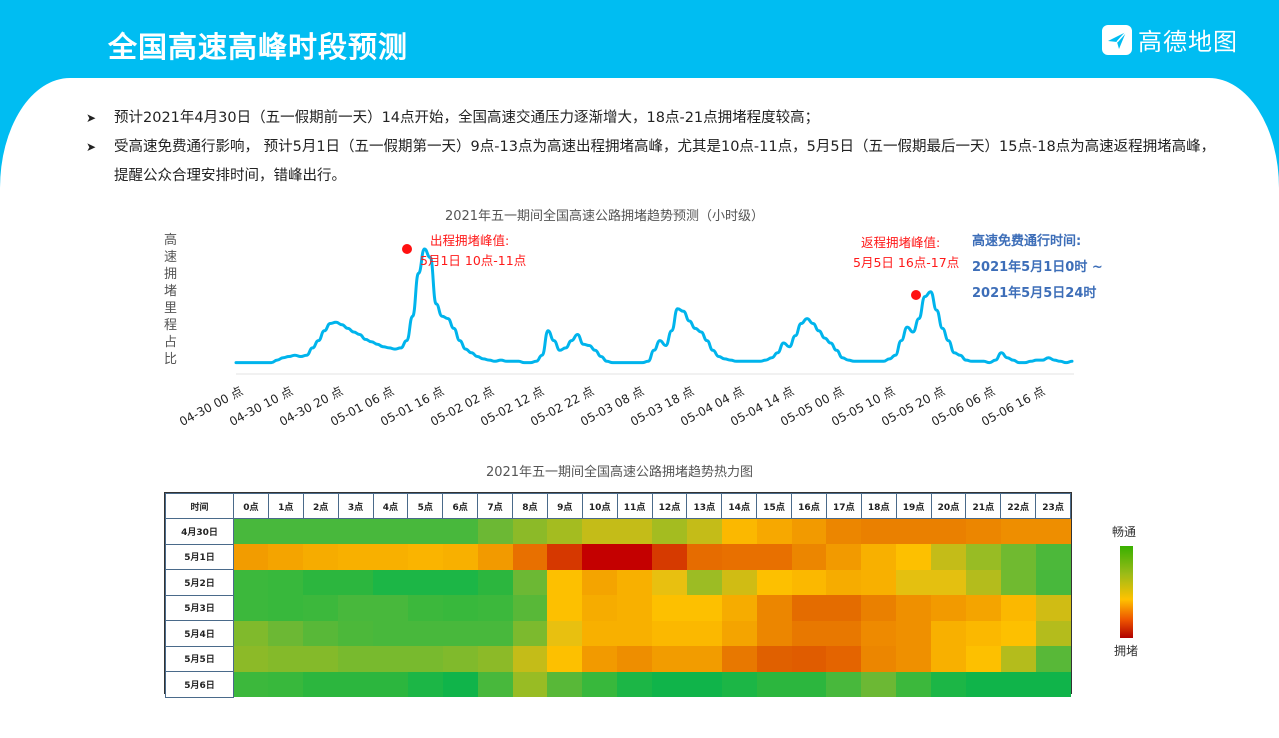  I want to click on heatmap-row: 5月2日, so click(618, 582).